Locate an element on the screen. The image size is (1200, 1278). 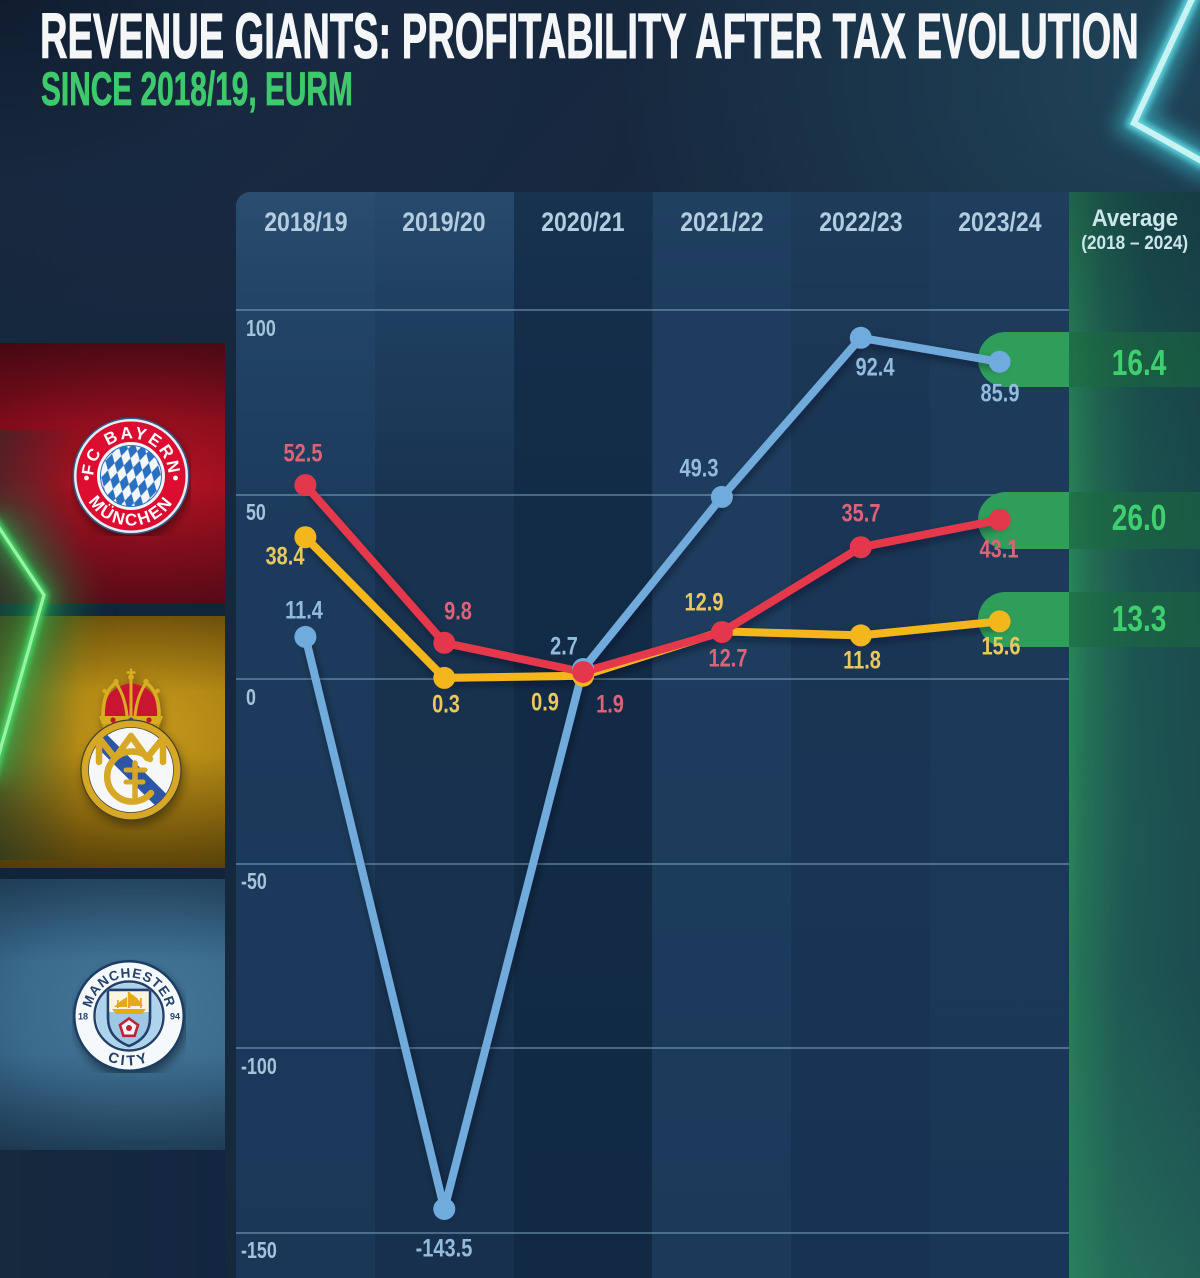
svg-text: 18 is located at coordinates (83, 1017).